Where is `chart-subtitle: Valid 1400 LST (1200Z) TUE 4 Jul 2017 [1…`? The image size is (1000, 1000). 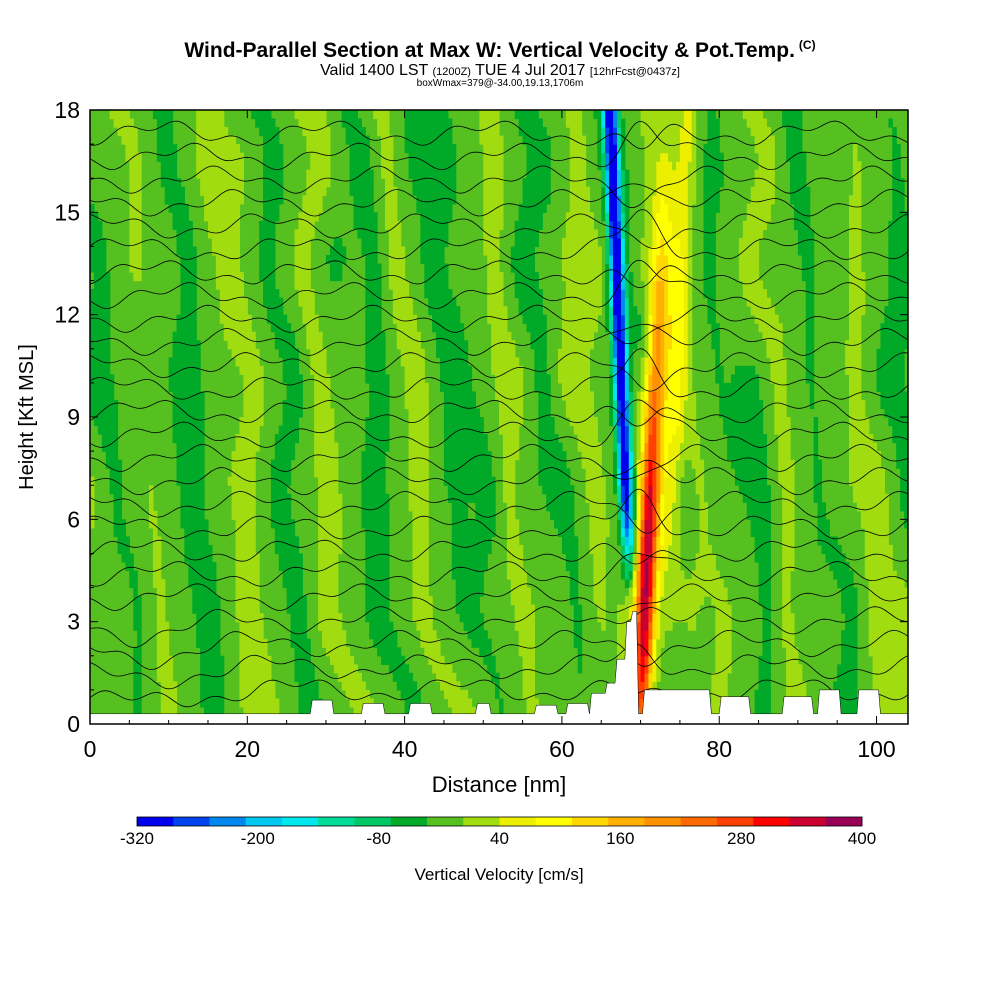
chart-subtitle: Valid 1400 LST (1200Z) TUE 4 Jul 2017 [1… is located at coordinates (500, 71).